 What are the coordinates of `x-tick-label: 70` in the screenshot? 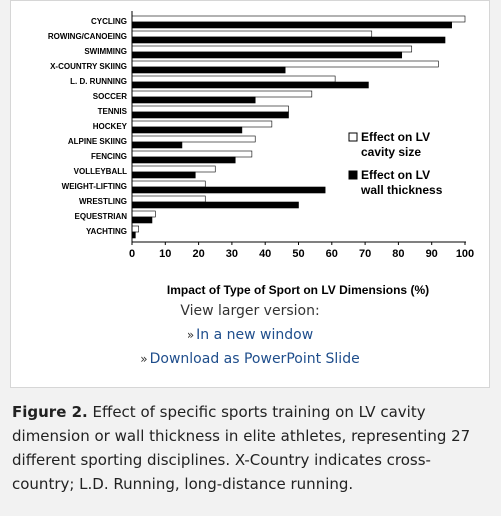 It's located at (365, 254).